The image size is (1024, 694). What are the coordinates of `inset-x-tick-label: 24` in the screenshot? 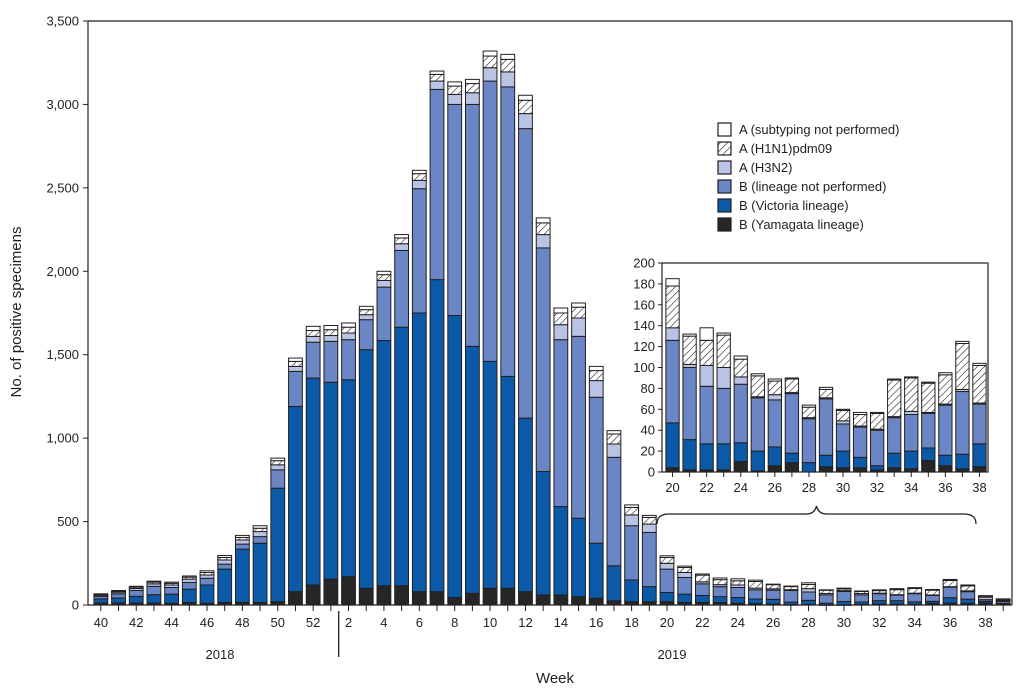 It's located at (741, 487).